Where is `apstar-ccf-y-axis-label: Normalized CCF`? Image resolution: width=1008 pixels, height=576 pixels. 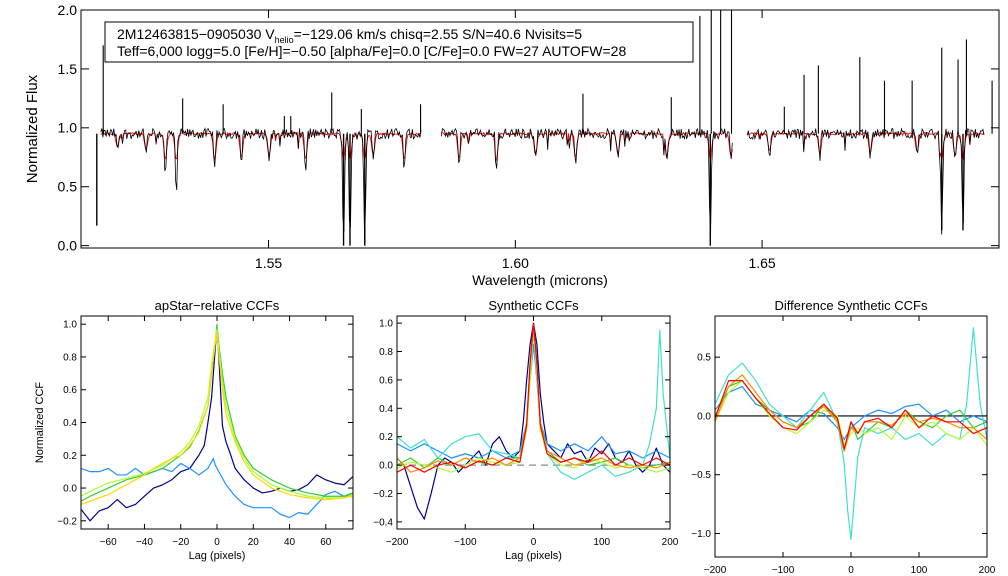
apstar-ccf-y-axis-label: Normalized CCF is located at coordinates (40, 423).